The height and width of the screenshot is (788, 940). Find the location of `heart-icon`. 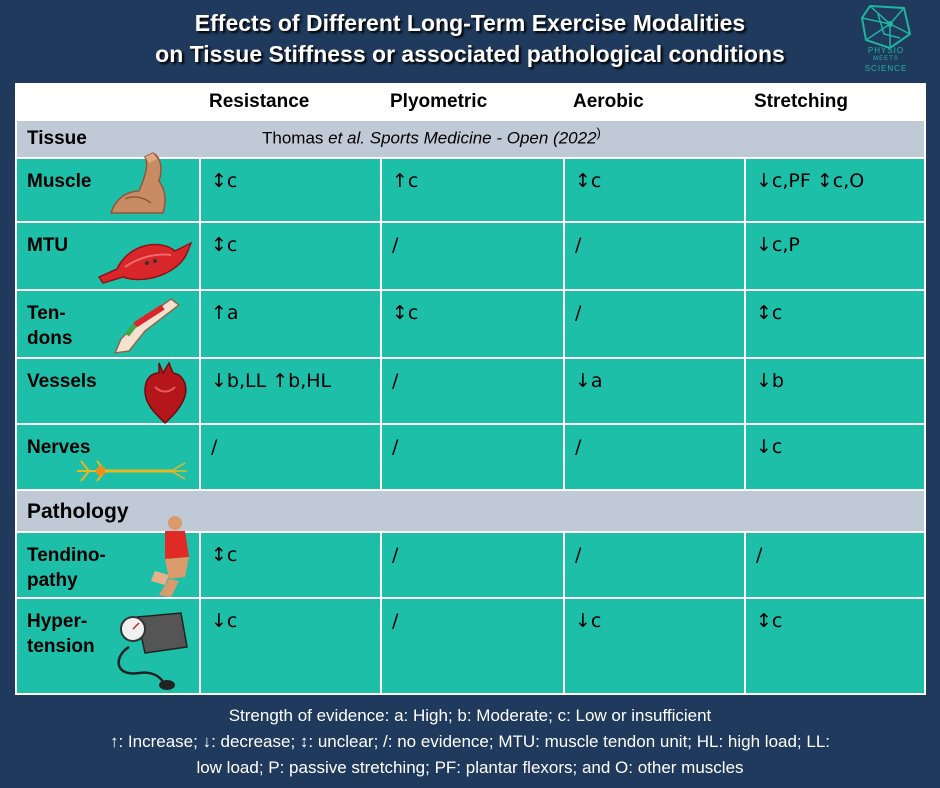

heart-icon is located at coordinates (165, 393).